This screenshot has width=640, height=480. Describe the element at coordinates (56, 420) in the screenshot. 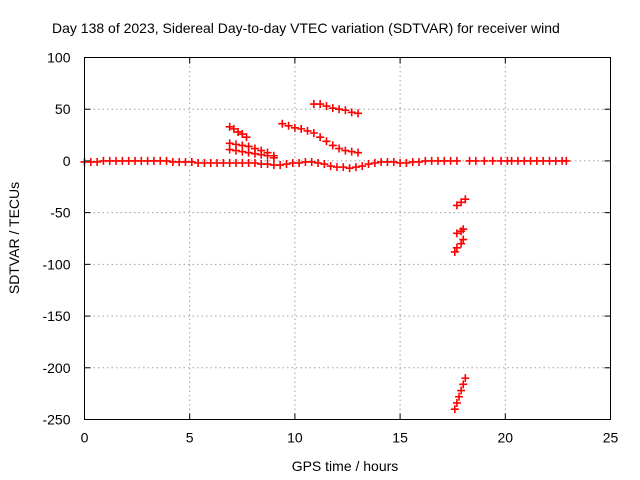

I see `y-tick-label: -250` at that location.